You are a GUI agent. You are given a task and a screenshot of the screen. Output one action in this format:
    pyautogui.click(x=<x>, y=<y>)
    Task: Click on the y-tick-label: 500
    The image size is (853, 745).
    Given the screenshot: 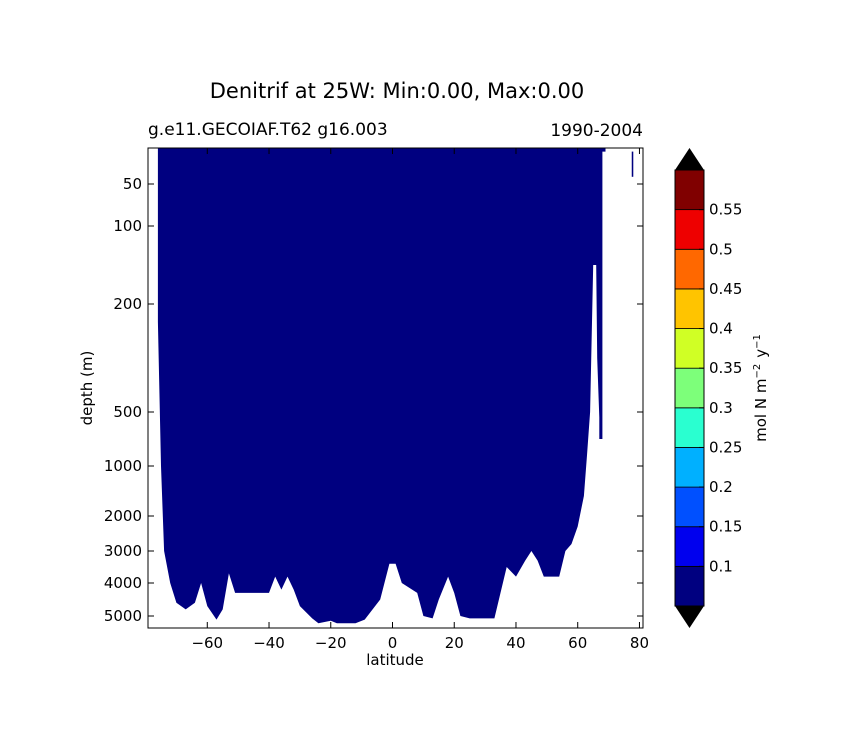 What is the action you would take?
    pyautogui.click(x=127, y=412)
    